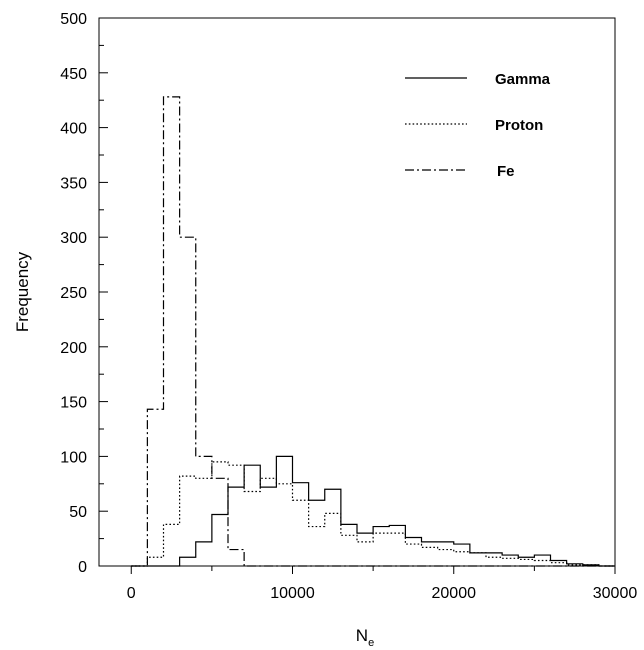 Image resolution: width=644 pixels, height=650 pixels. I want to click on x-axis: 0 10000 20000 30000, so click(382, 584).